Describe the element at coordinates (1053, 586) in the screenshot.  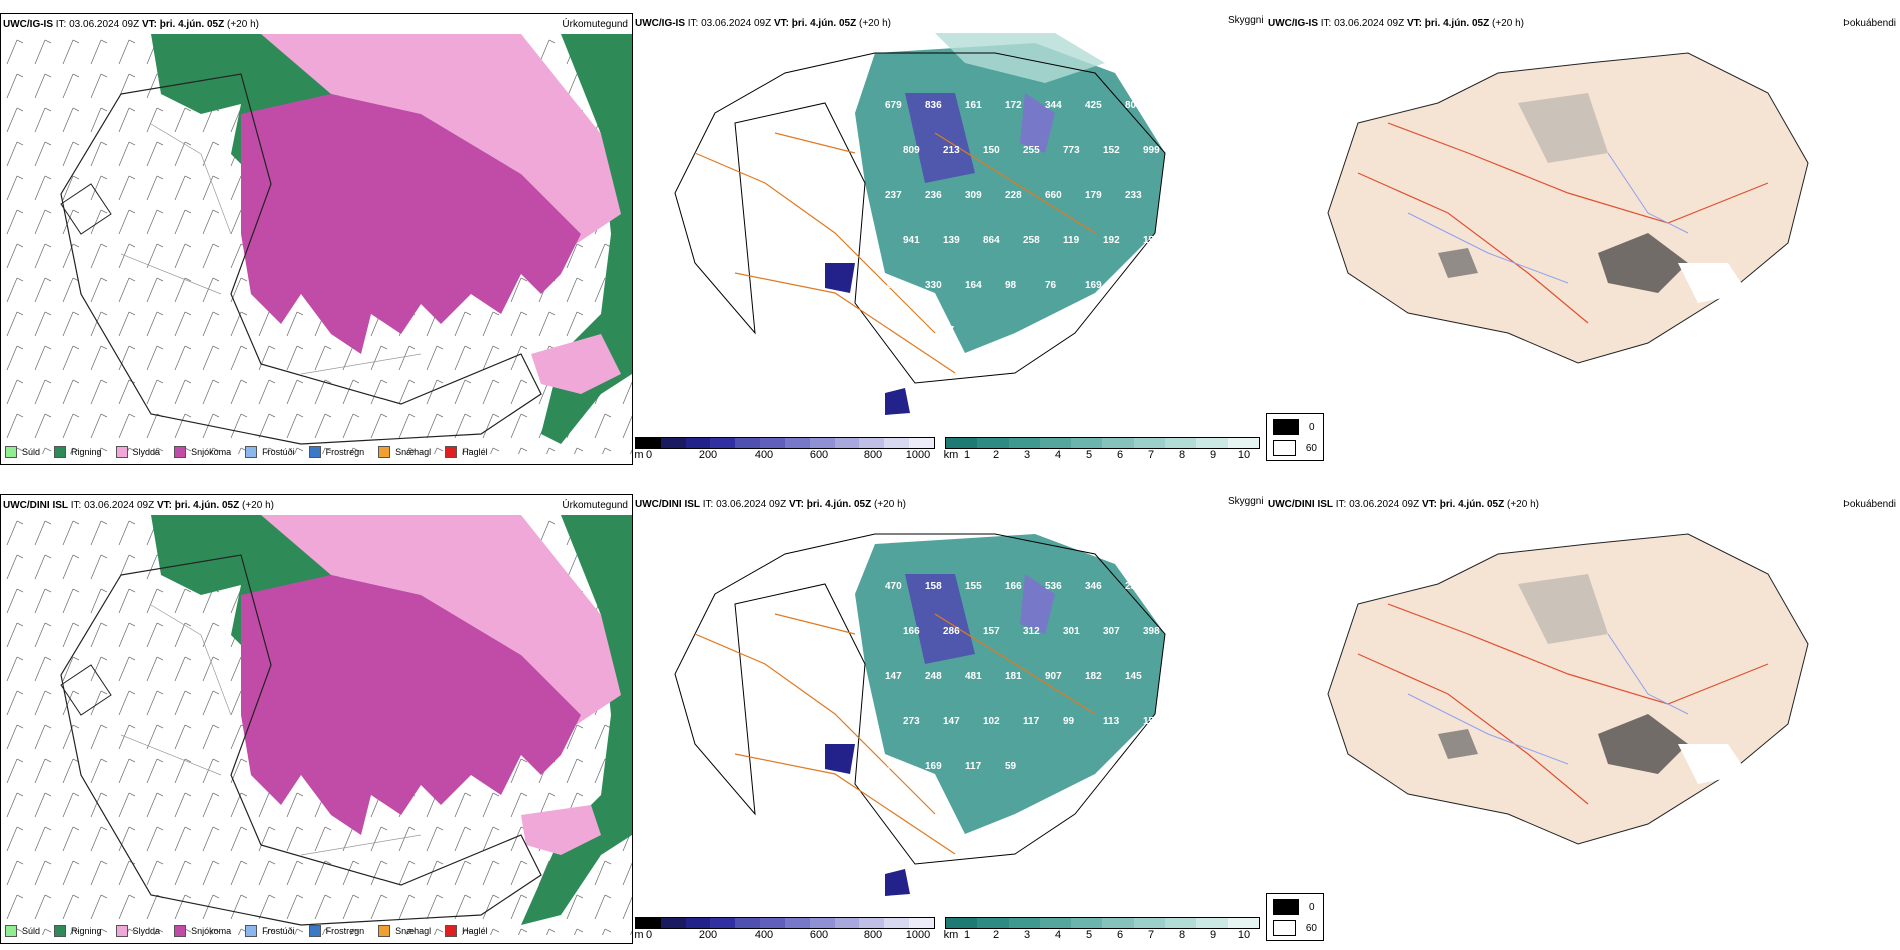
I see `cloud-height-label: 536` at that location.